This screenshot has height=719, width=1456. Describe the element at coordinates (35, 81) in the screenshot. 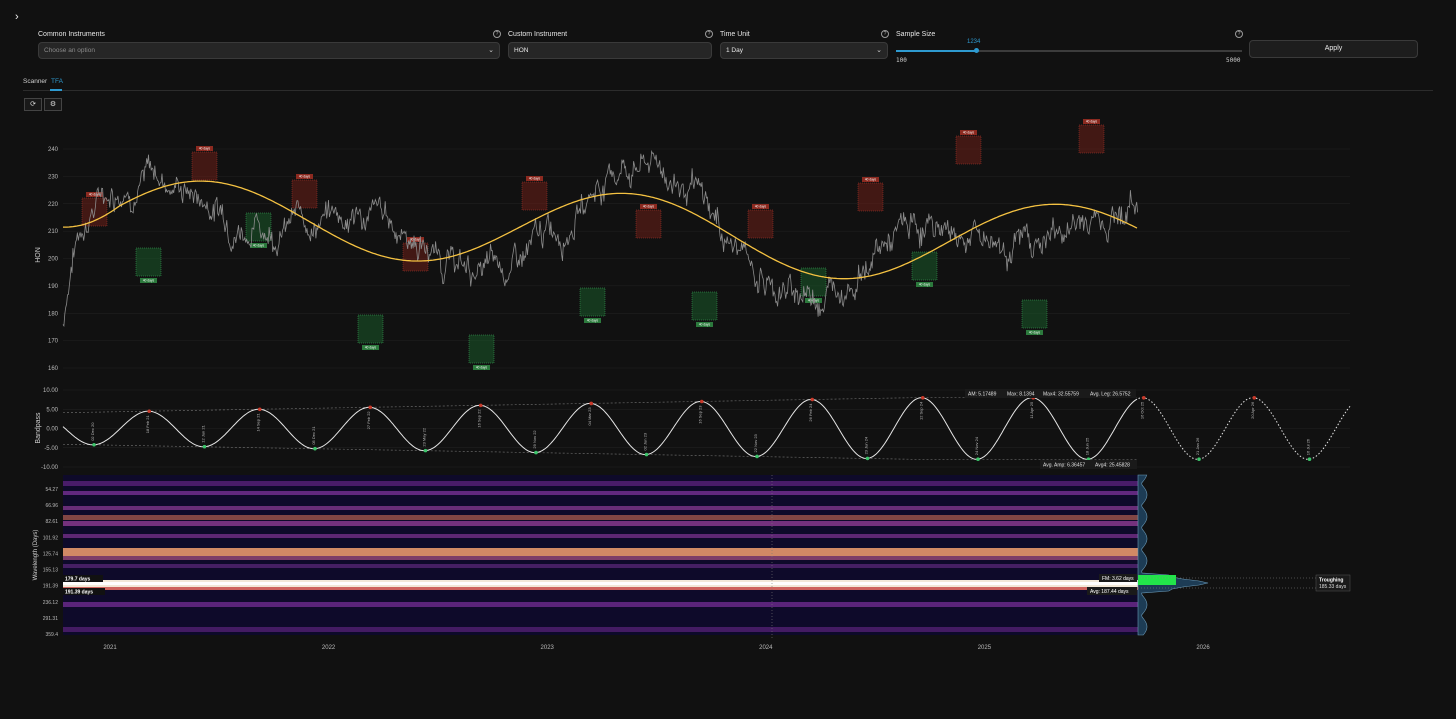

I see `tab-scanner: Scanner` at that location.